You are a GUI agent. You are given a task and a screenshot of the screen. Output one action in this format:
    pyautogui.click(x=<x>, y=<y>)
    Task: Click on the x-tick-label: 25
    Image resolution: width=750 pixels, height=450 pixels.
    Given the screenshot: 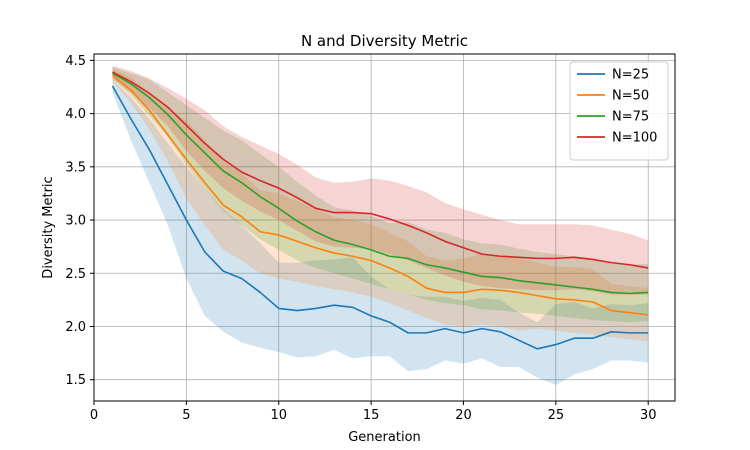 What is the action you would take?
    pyautogui.click(x=556, y=415)
    